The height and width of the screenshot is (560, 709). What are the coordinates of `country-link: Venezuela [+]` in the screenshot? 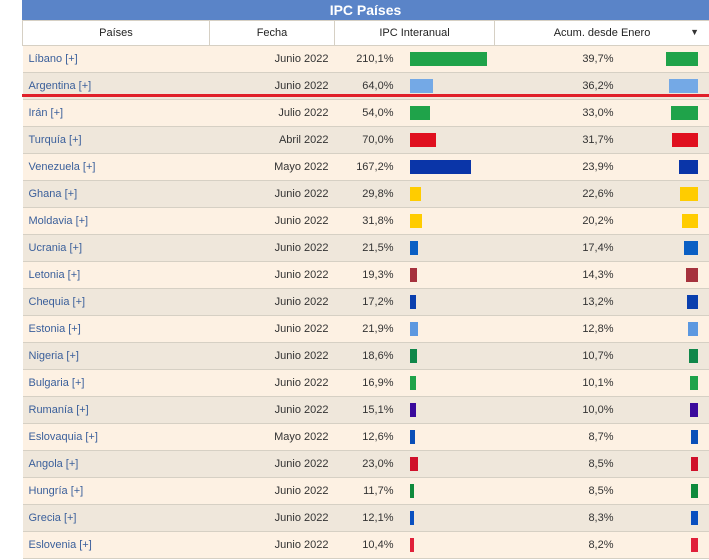 It's located at (116, 167).